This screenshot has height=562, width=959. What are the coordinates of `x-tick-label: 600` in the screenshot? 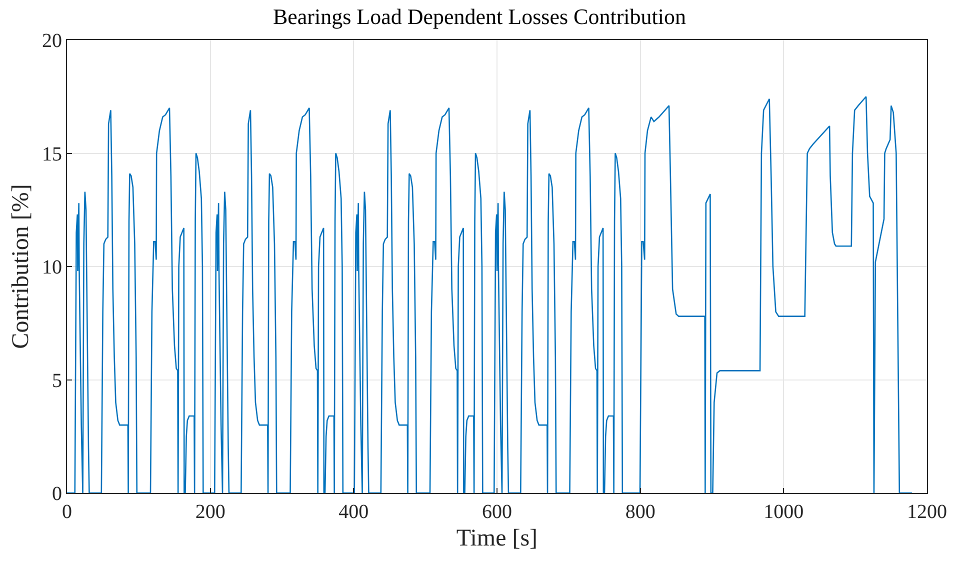 It's located at (497, 512).